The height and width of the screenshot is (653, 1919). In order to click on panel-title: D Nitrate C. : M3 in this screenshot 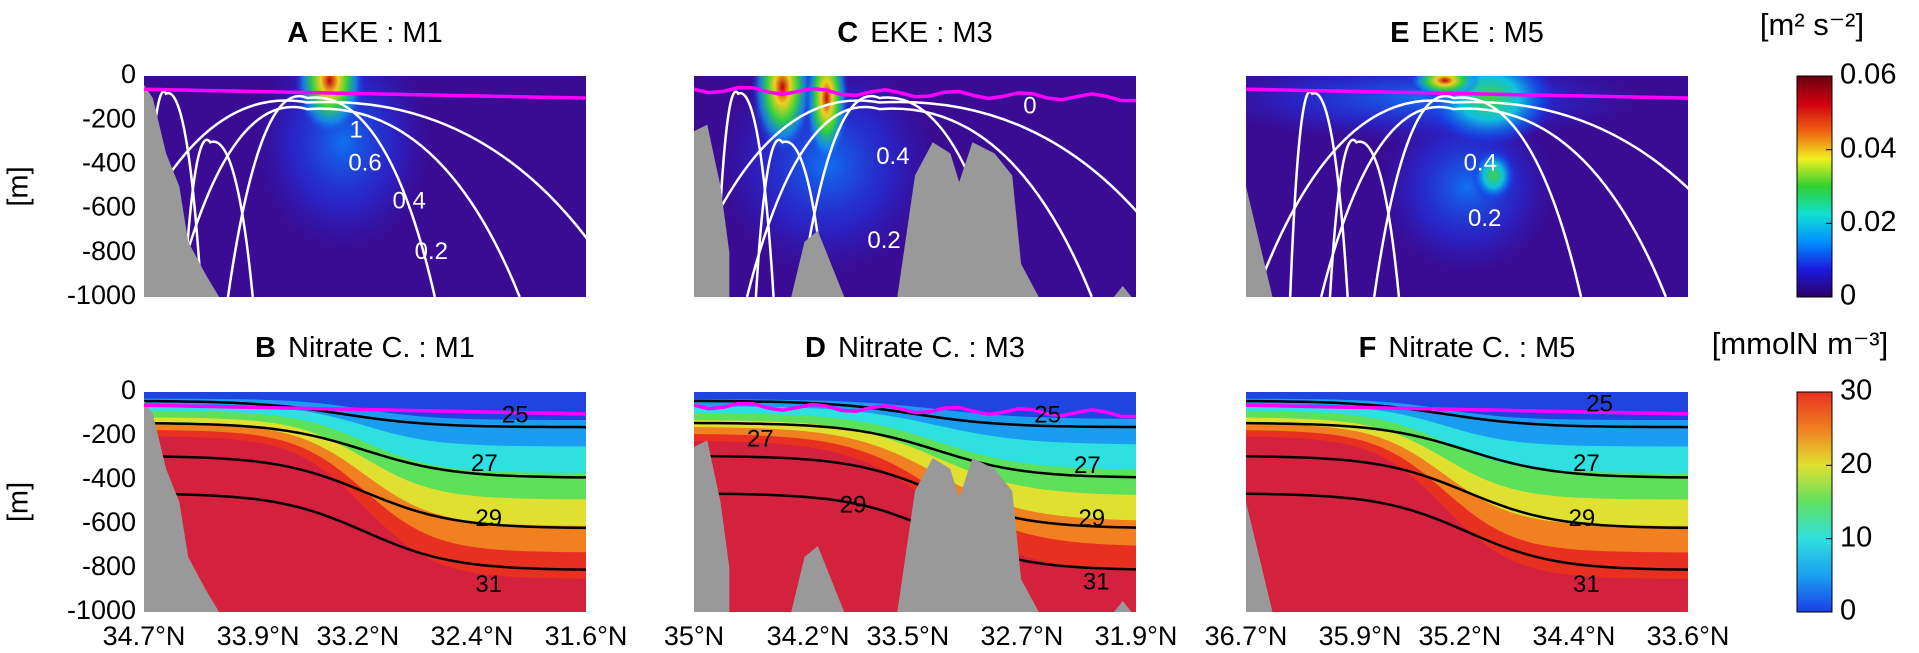, I will do `click(915, 348)`.